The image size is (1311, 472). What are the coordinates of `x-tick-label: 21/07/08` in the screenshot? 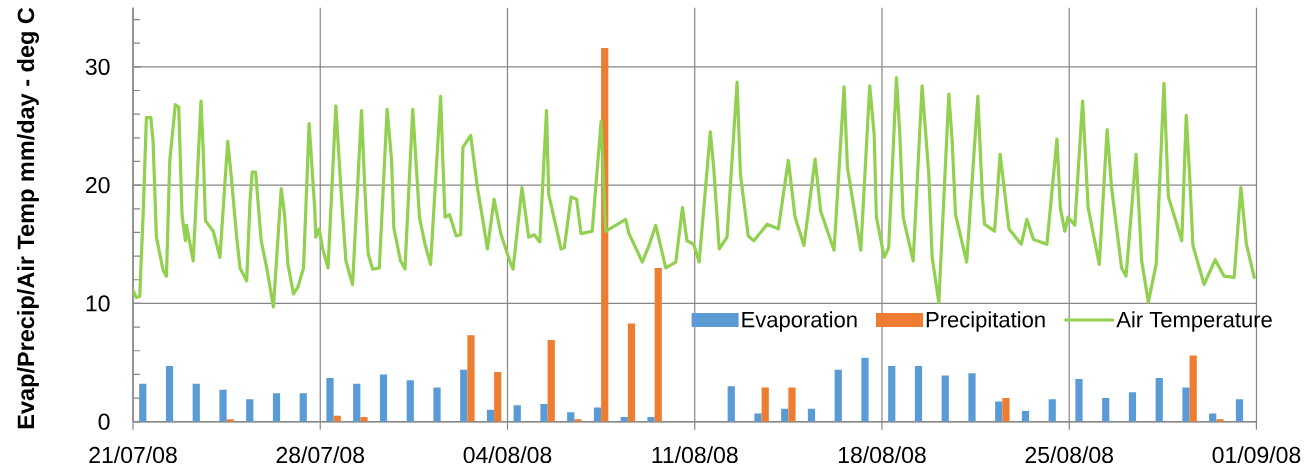 It's located at (133, 455).